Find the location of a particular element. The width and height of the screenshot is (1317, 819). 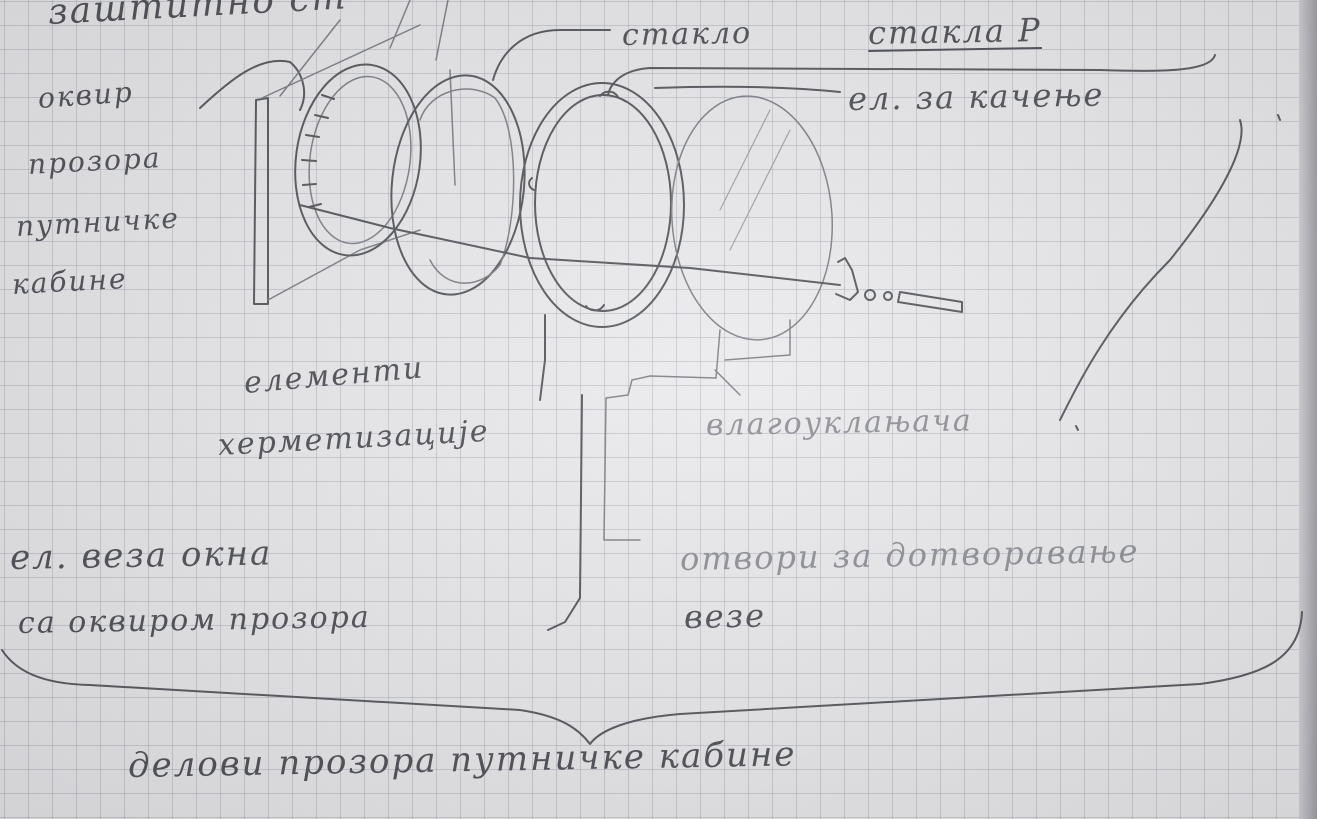

pane-p-inner is located at coordinates (603, 203).